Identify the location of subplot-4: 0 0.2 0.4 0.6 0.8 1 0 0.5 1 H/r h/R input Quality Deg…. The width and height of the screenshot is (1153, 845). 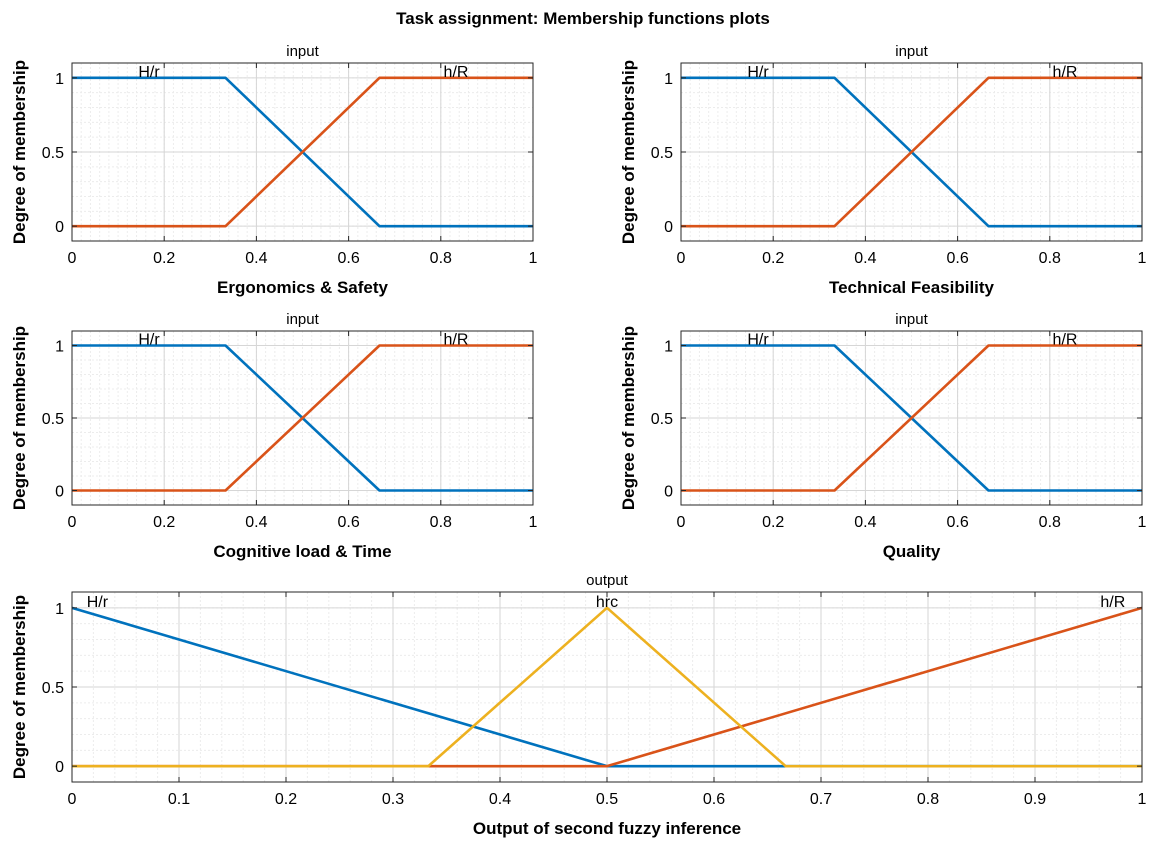
(883, 436).